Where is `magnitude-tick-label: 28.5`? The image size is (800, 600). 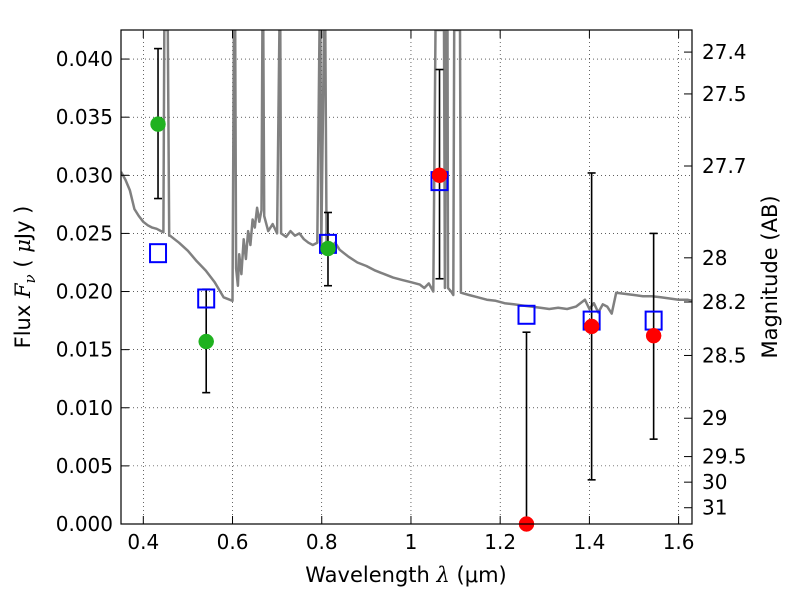
magnitude-tick-label: 28.5 is located at coordinates (724, 355).